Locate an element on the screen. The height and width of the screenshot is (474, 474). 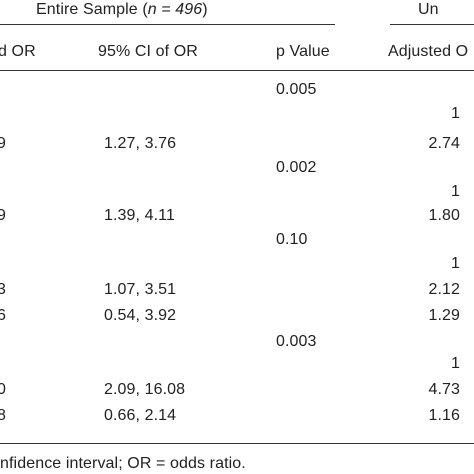
cell-or: 6 is located at coordinates (3, 315).